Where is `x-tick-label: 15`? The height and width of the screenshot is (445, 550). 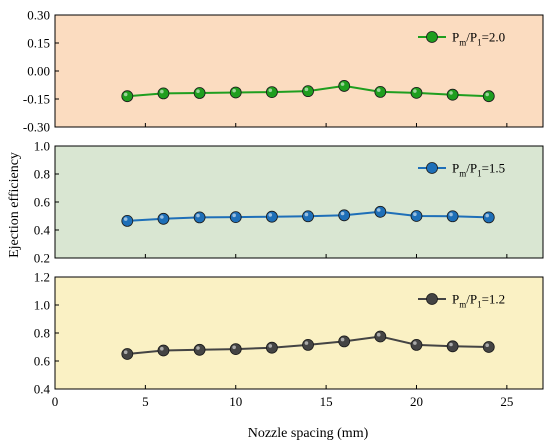 x-tick-label: 15 is located at coordinates (326, 401).